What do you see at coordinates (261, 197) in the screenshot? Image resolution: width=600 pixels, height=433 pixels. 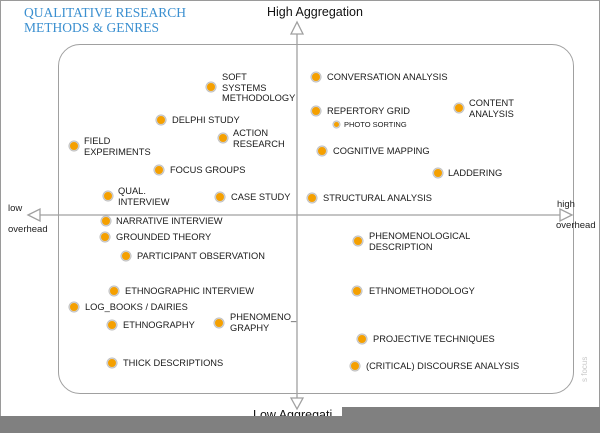 I see `method-label: CASE STUDY` at bounding box center [261, 197].